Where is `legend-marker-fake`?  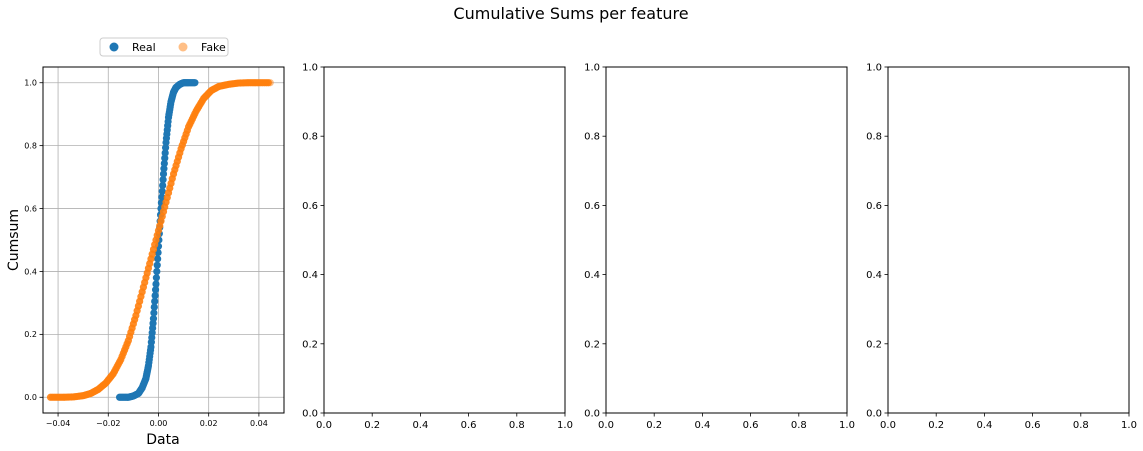 legend-marker-fake is located at coordinates (183, 47).